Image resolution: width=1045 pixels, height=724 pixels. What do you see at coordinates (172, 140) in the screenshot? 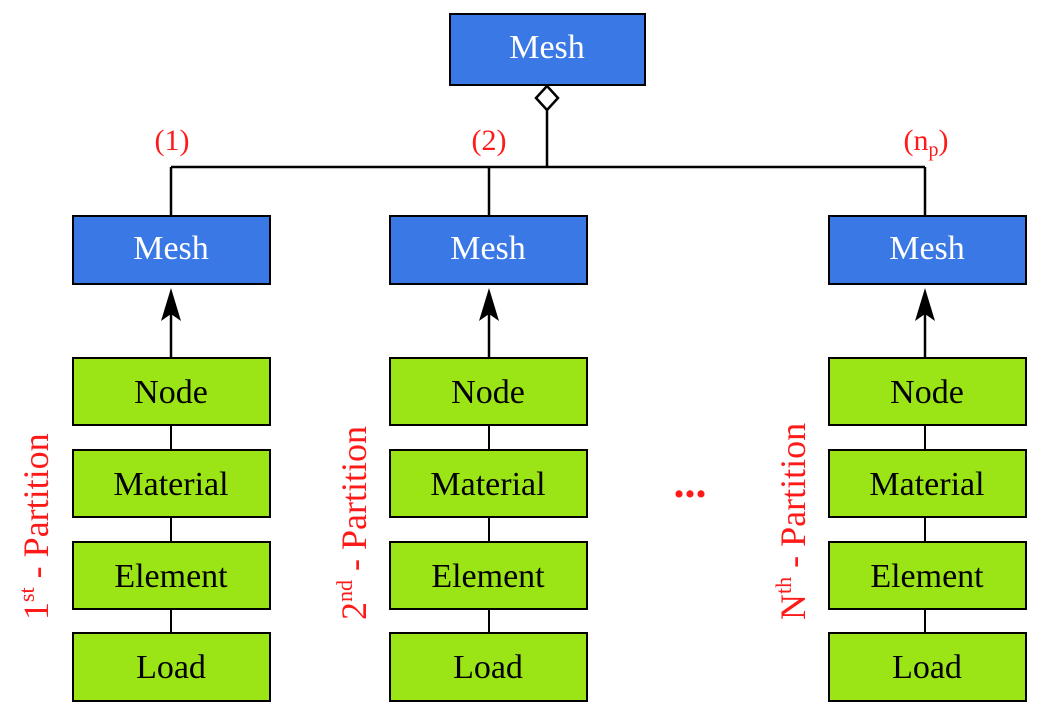
I see `multiplicity-label-1: (1)` at bounding box center [172, 140].